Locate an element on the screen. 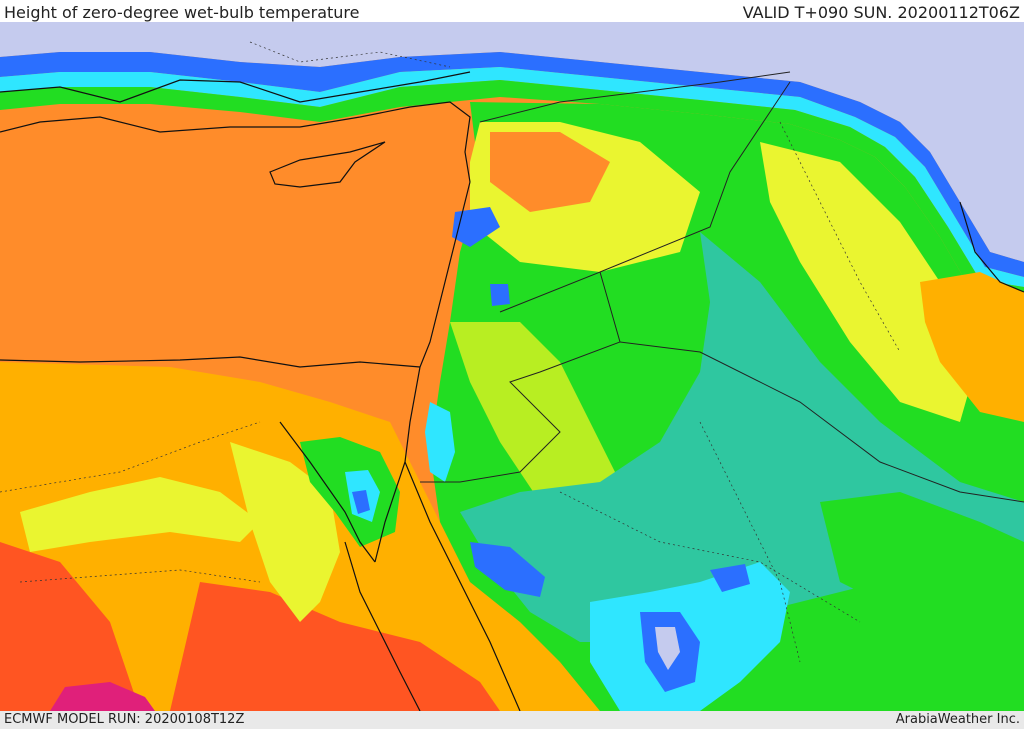  field-orange-syria is located at coordinates (550, 172).